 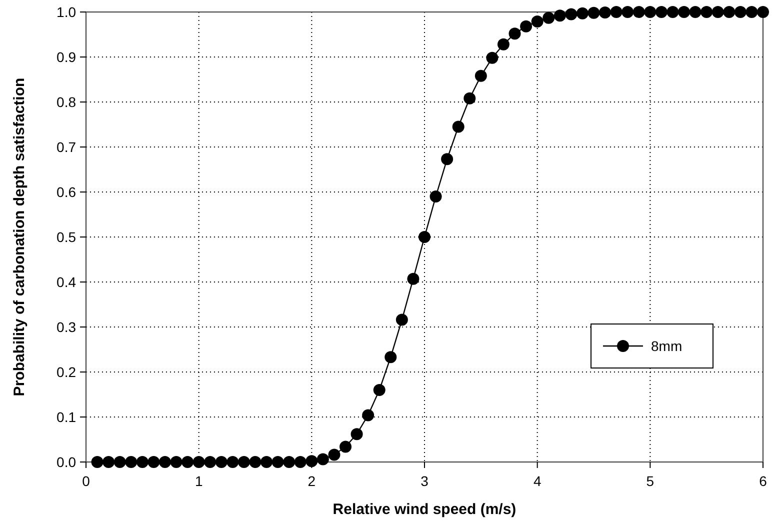 What do you see at coordinates (424, 509) in the screenshot?
I see `x-axis-title: Relative wind speed (m/s)` at bounding box center [424, 509].